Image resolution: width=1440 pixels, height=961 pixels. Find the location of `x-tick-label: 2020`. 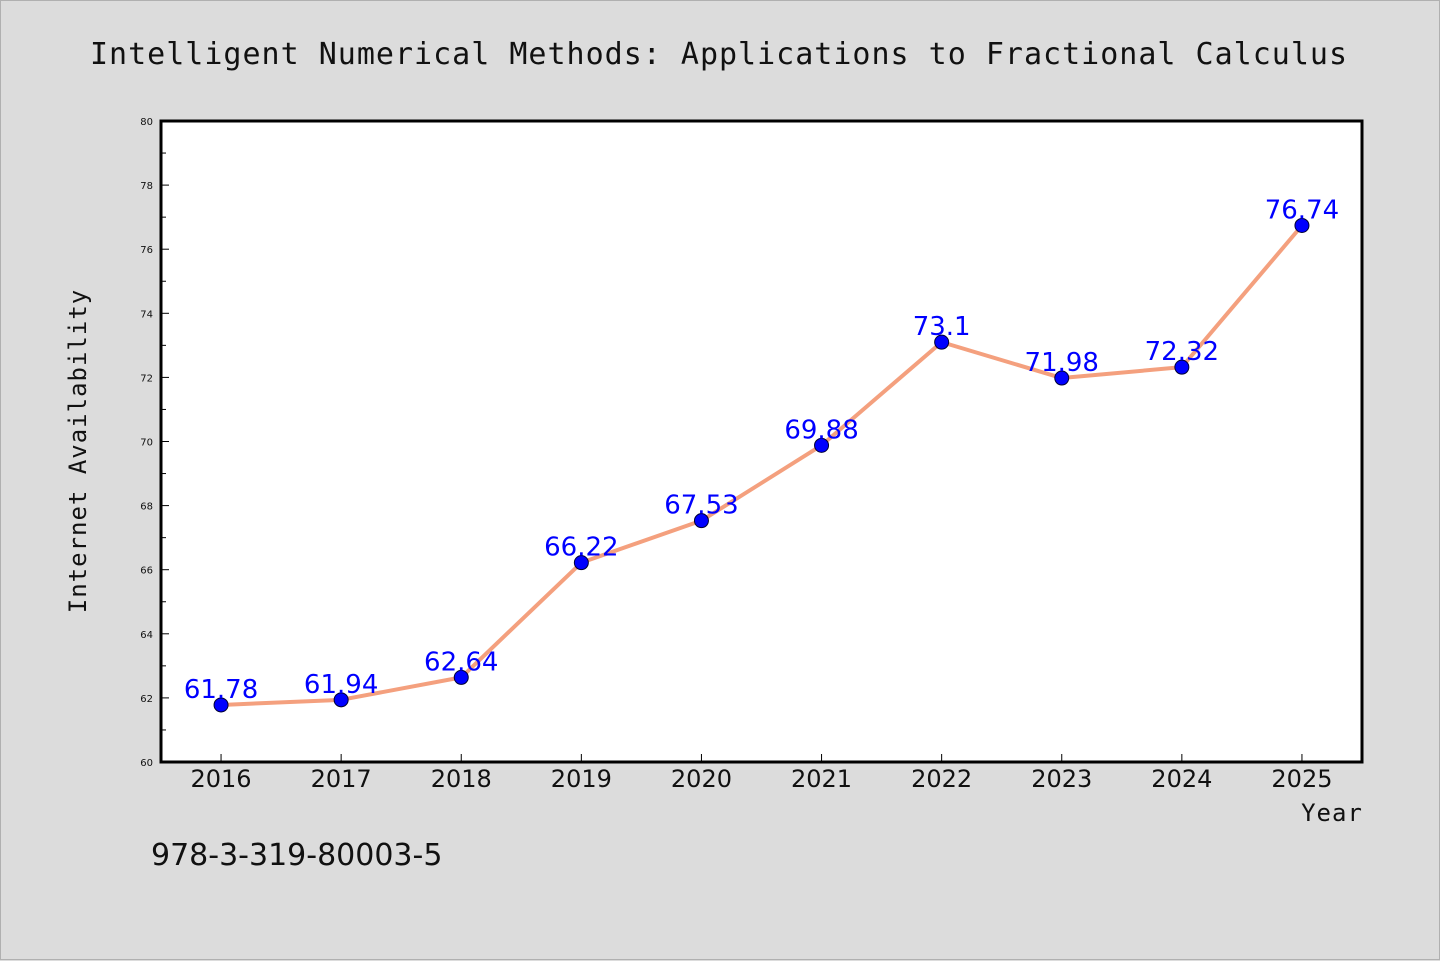

x-tick-label: 2020 is located at coordinates (701, 779).